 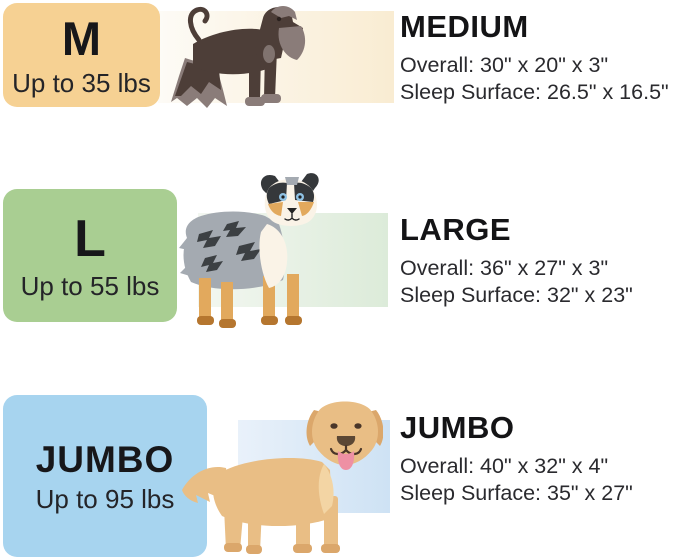 What do you see at coordinates (504, 64) in the screenshot?
I see `medium-overall-dimensions: Overall: 30" x 20" x 3"` at bounding box center [504, 64].